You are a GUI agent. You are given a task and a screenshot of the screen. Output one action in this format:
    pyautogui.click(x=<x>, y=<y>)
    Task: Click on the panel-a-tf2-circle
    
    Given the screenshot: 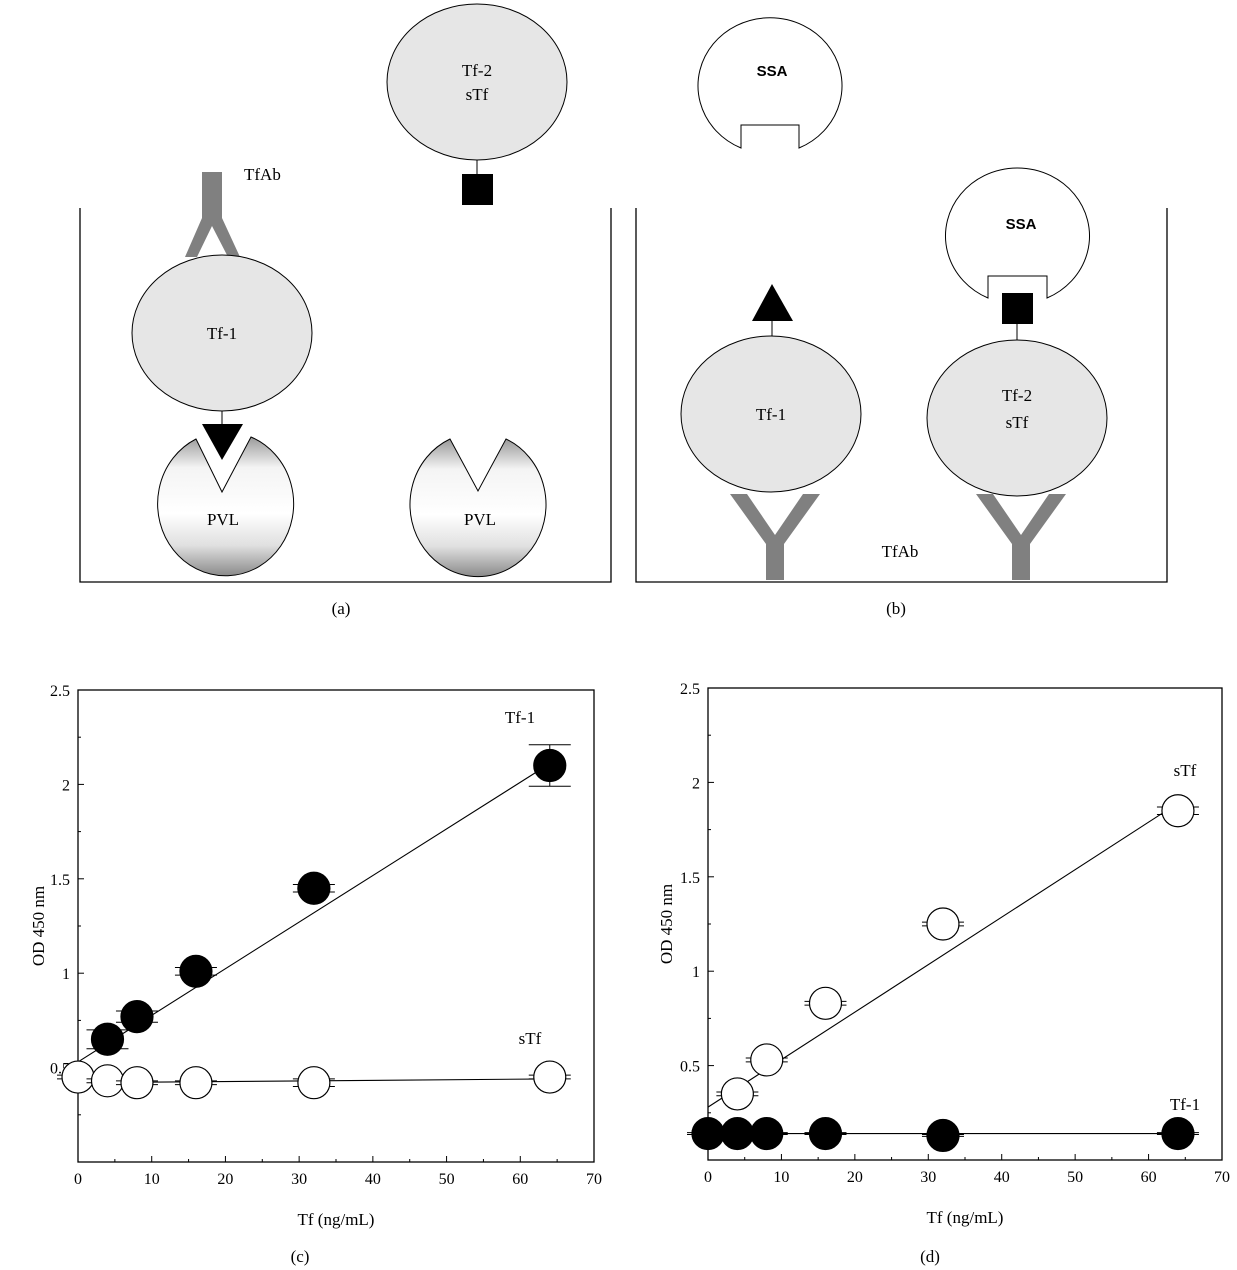 What is the action you would take?
    pyautogui.click(x=477, y=82)
    